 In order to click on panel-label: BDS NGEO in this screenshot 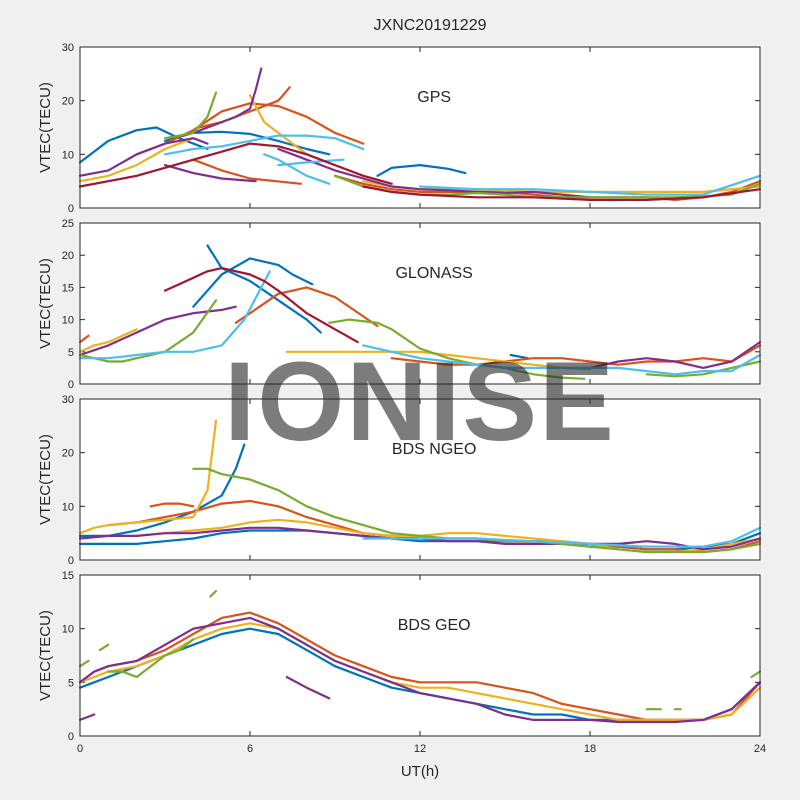, I will do `click(434, 449)`.